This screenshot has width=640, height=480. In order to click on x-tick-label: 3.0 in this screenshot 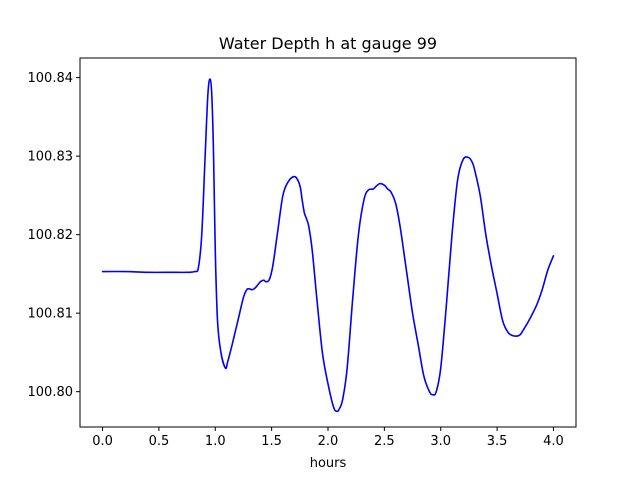, I will do `click(440, 441)`.